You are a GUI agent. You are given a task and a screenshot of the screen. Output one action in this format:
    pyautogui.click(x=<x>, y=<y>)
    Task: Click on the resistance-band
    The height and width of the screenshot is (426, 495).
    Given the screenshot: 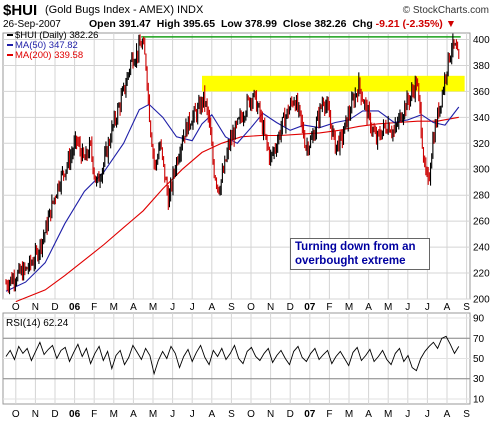 What is the action you would take?
    pyautogui.click(x=333, y=83)
    